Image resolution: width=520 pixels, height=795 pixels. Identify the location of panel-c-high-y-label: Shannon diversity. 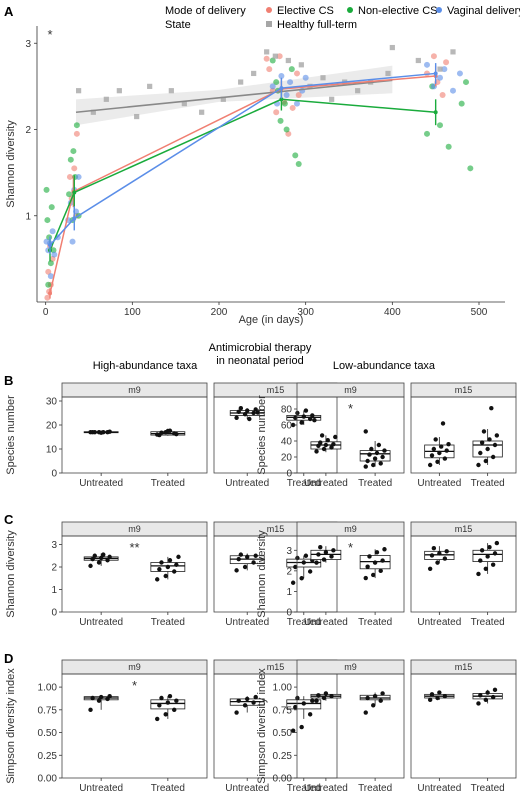
(11, 574).